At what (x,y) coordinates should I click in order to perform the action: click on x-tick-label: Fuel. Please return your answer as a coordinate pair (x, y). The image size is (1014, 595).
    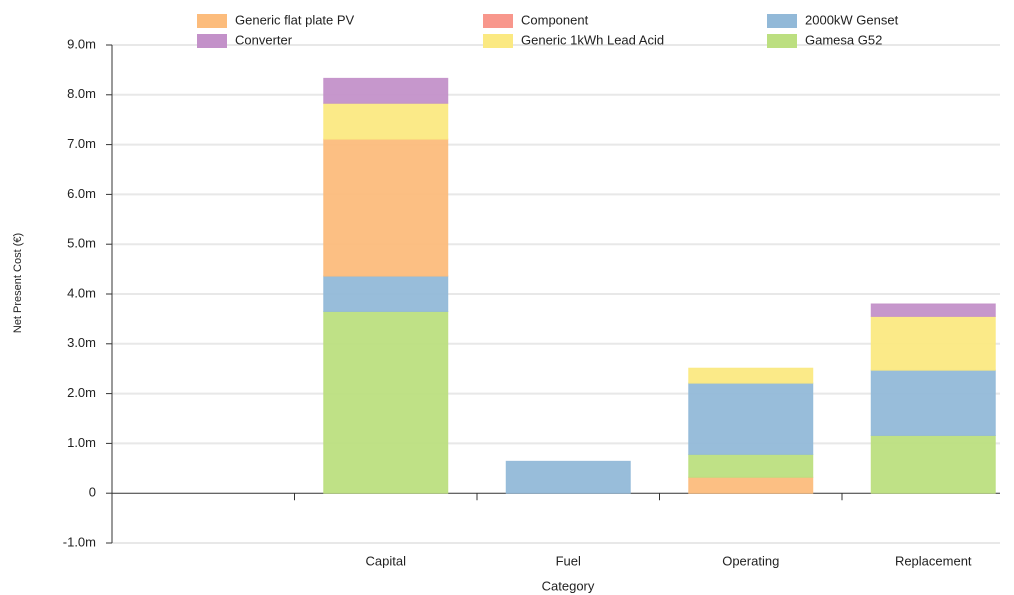
    Looking at the image, I should click on (568, 560).